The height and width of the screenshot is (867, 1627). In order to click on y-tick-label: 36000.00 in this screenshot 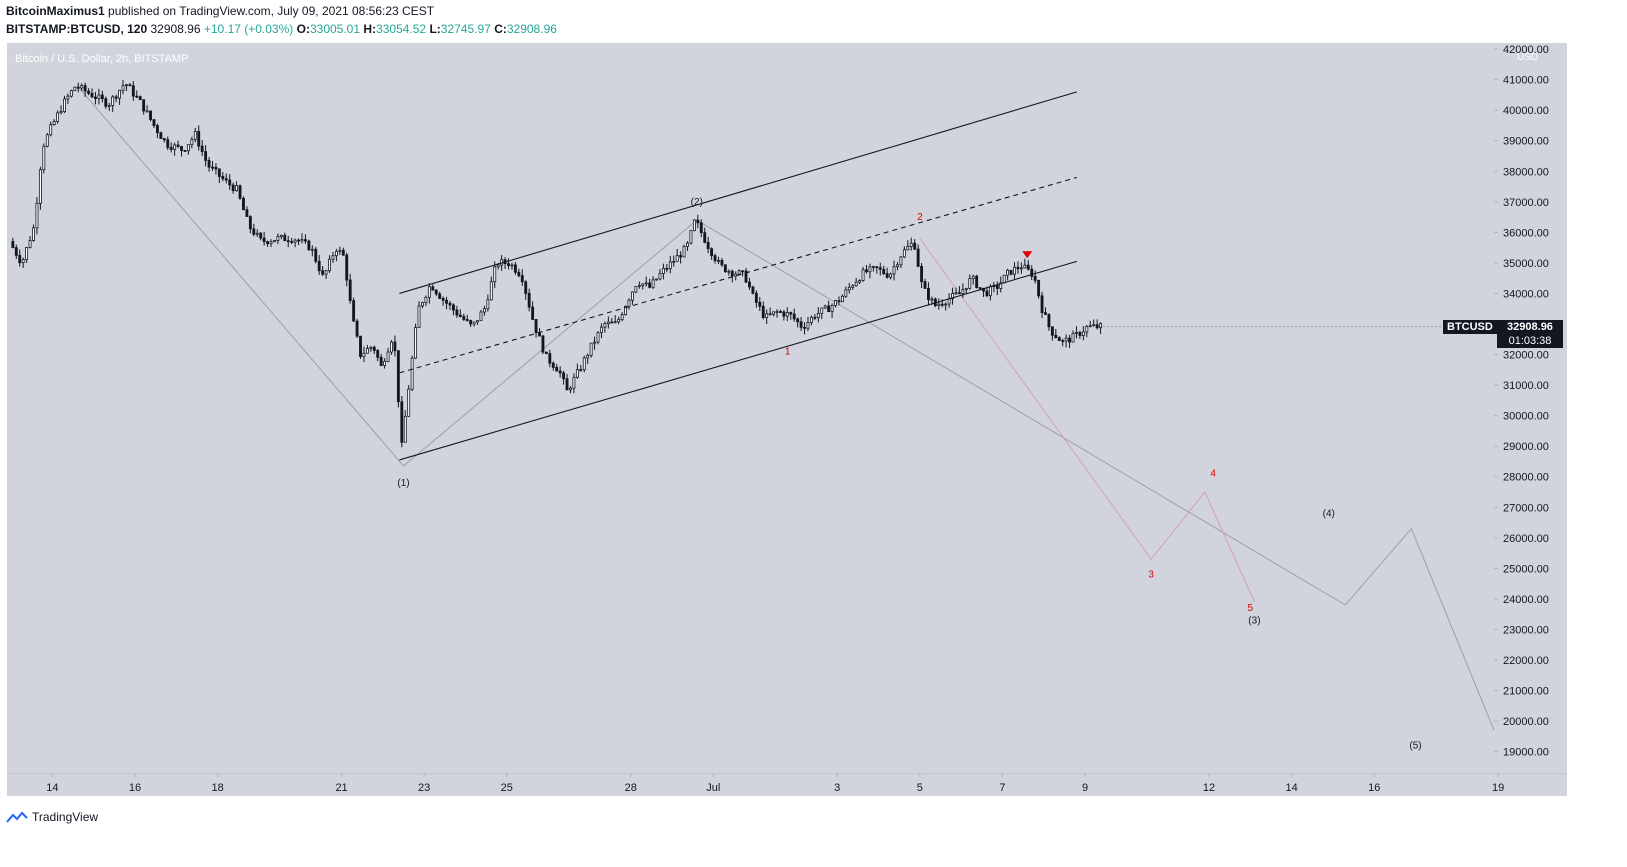, I will do `click(1526, 233)`.